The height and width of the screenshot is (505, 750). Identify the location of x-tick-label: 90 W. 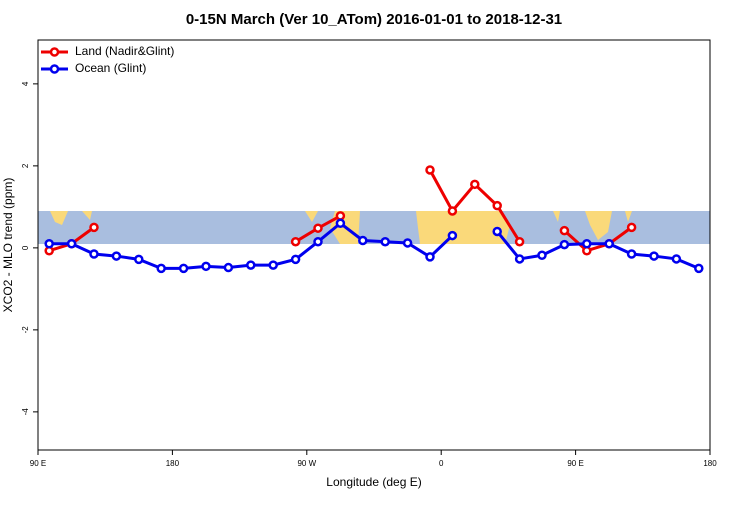
(306, 463).